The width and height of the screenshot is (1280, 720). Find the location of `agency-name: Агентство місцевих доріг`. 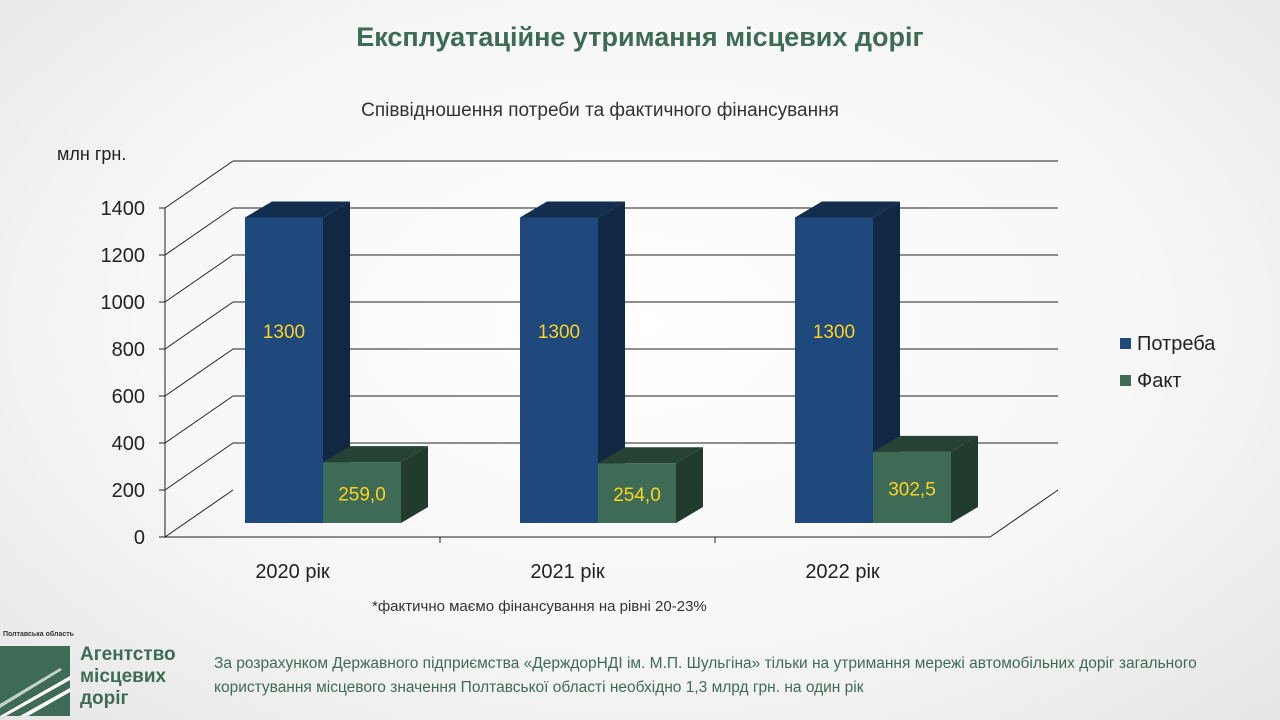

agency-name: Агентство місцевих доріг is located at coordinates (128, 676).